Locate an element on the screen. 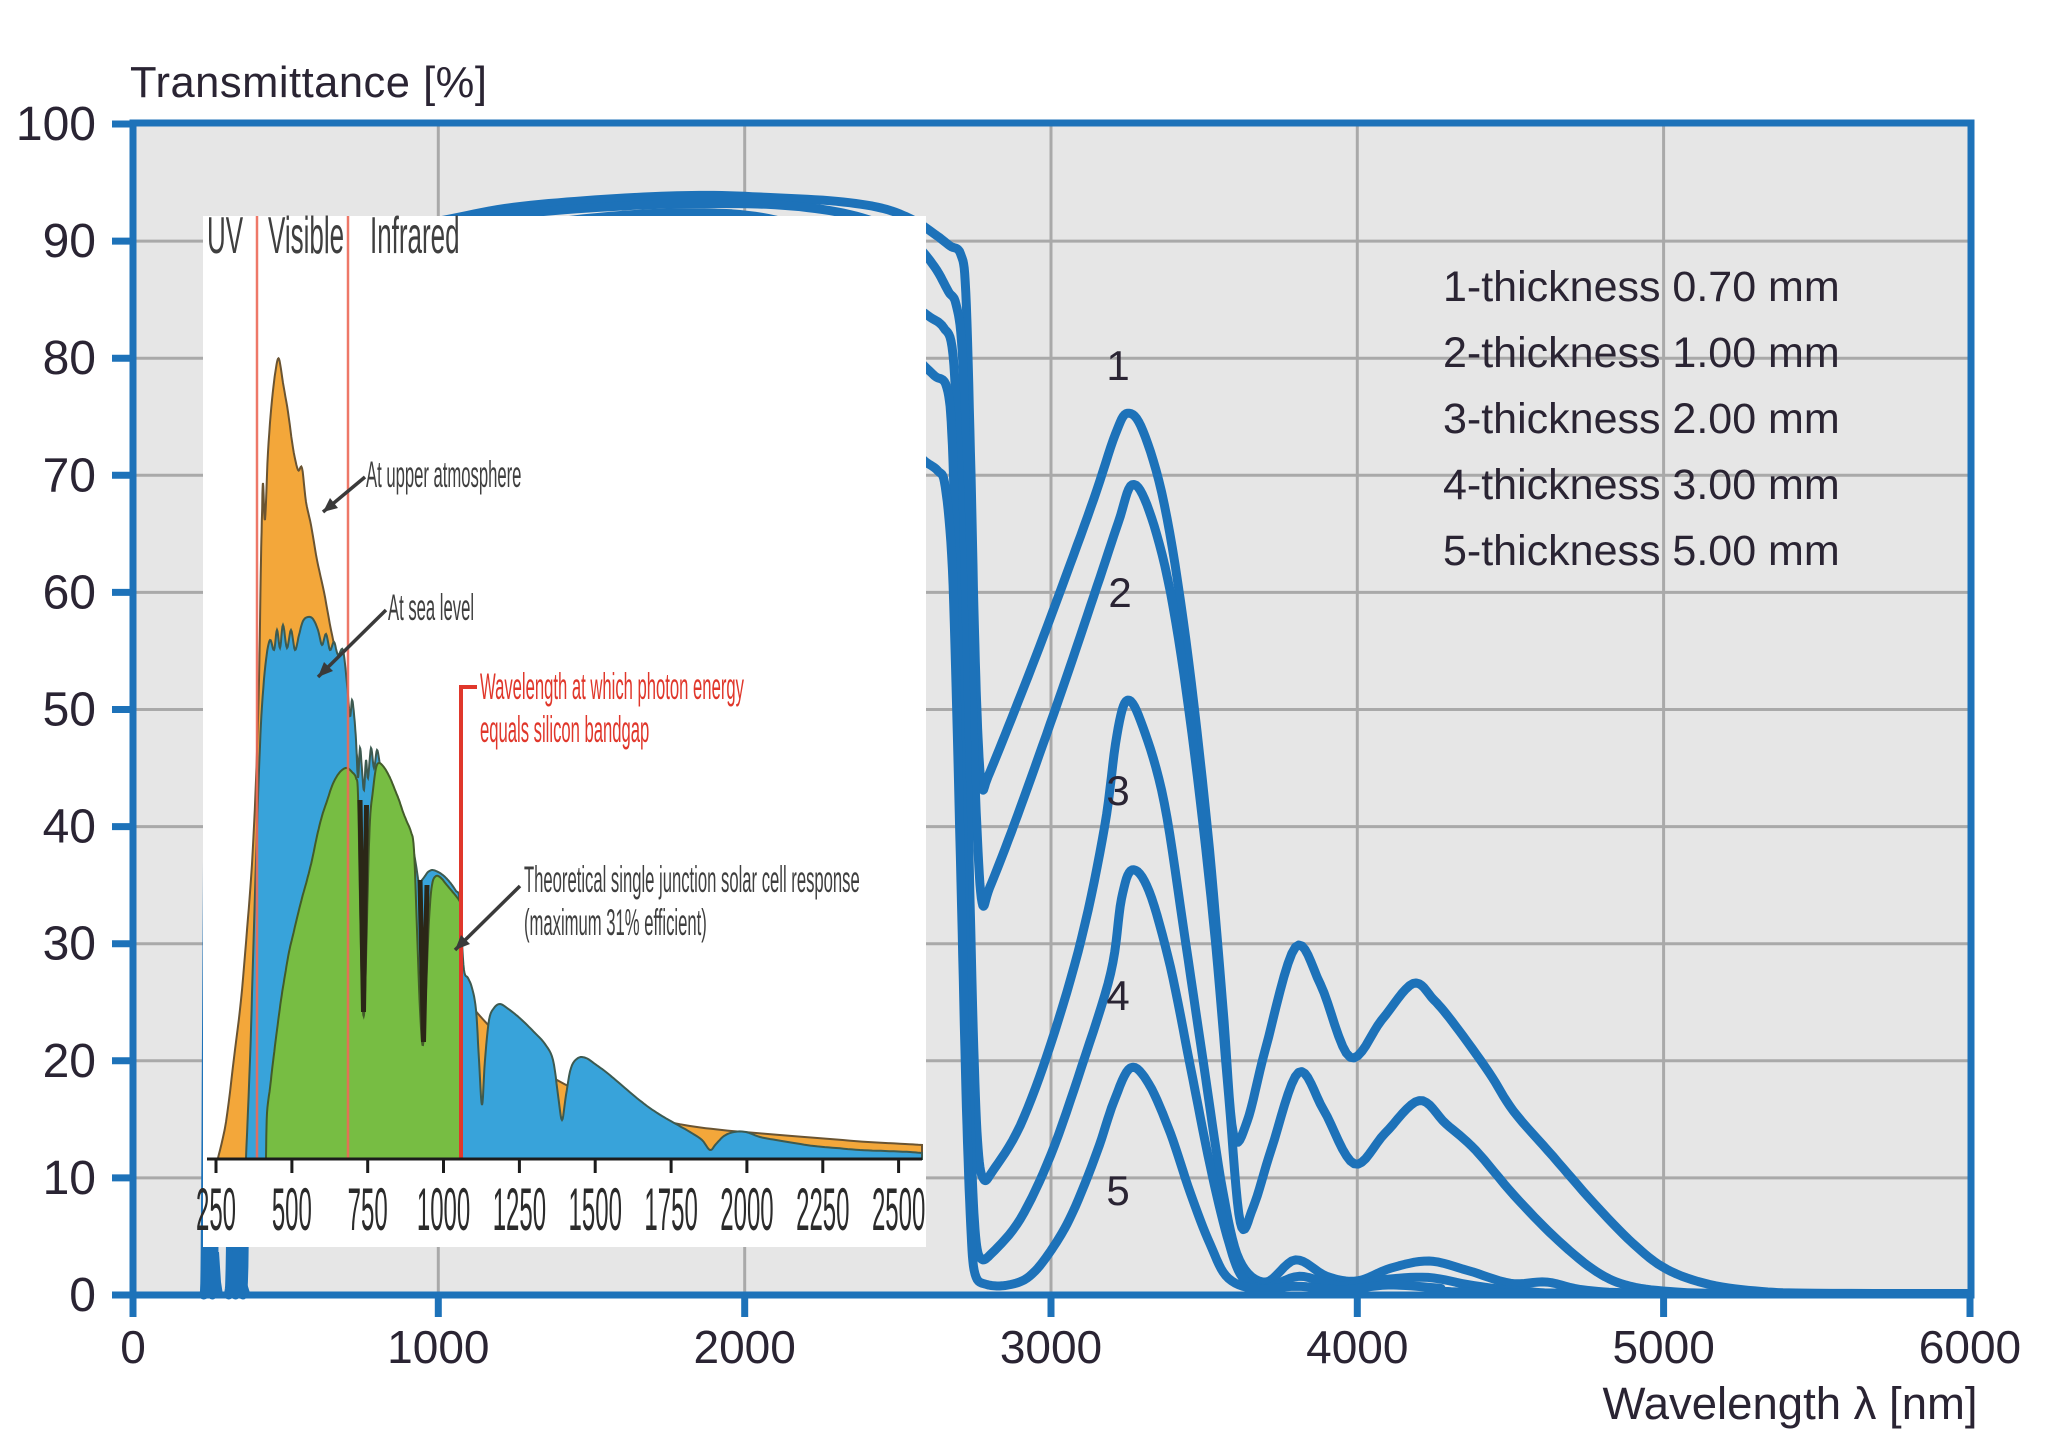  svg-text: 80 is located at coordinates (69, 358).